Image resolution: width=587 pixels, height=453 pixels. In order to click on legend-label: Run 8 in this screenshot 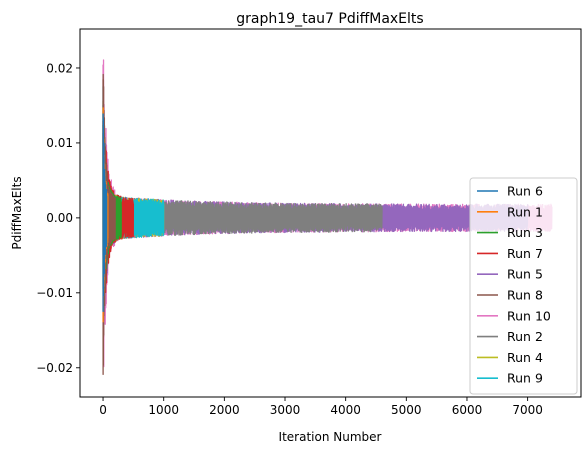, I will do `click(525, 295)`.